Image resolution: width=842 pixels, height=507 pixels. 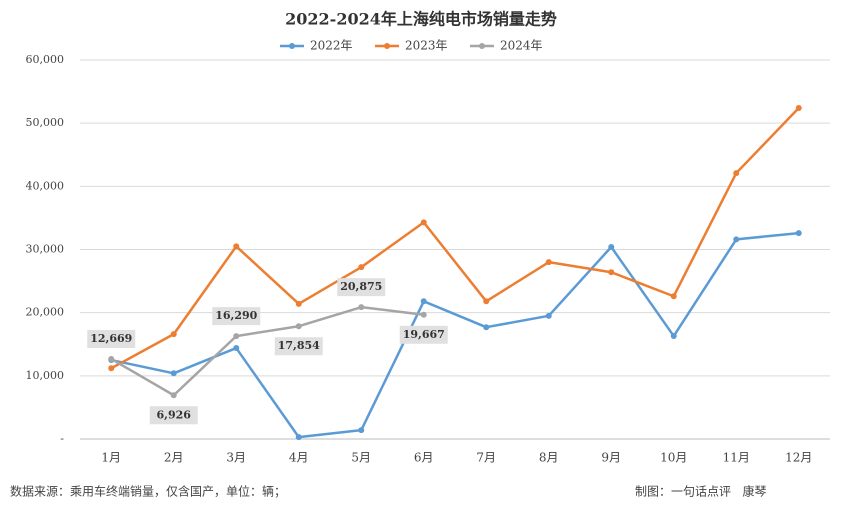 I want to click on y-tick-label: 60,000, so click(x=45, y=59).